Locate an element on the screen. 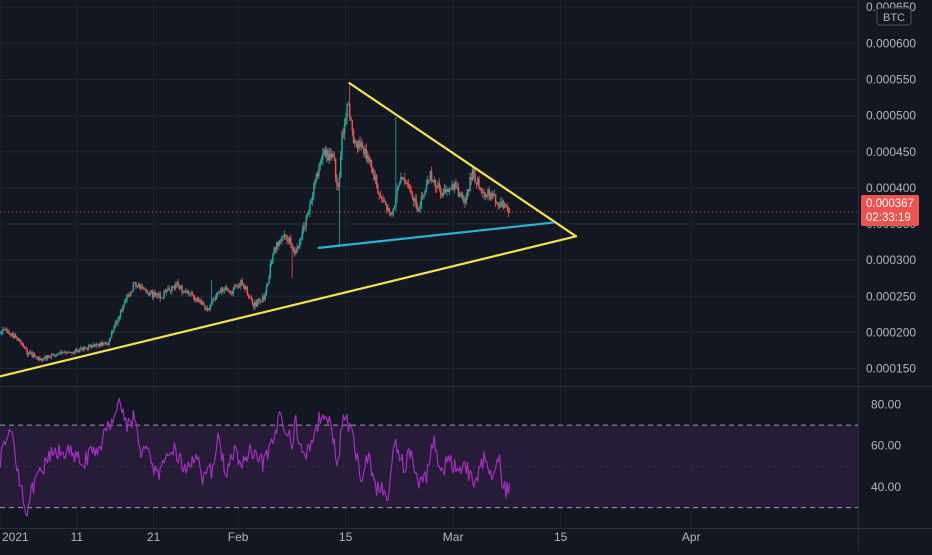  time-tick-label: 21 is located at coordinates (154, 537).